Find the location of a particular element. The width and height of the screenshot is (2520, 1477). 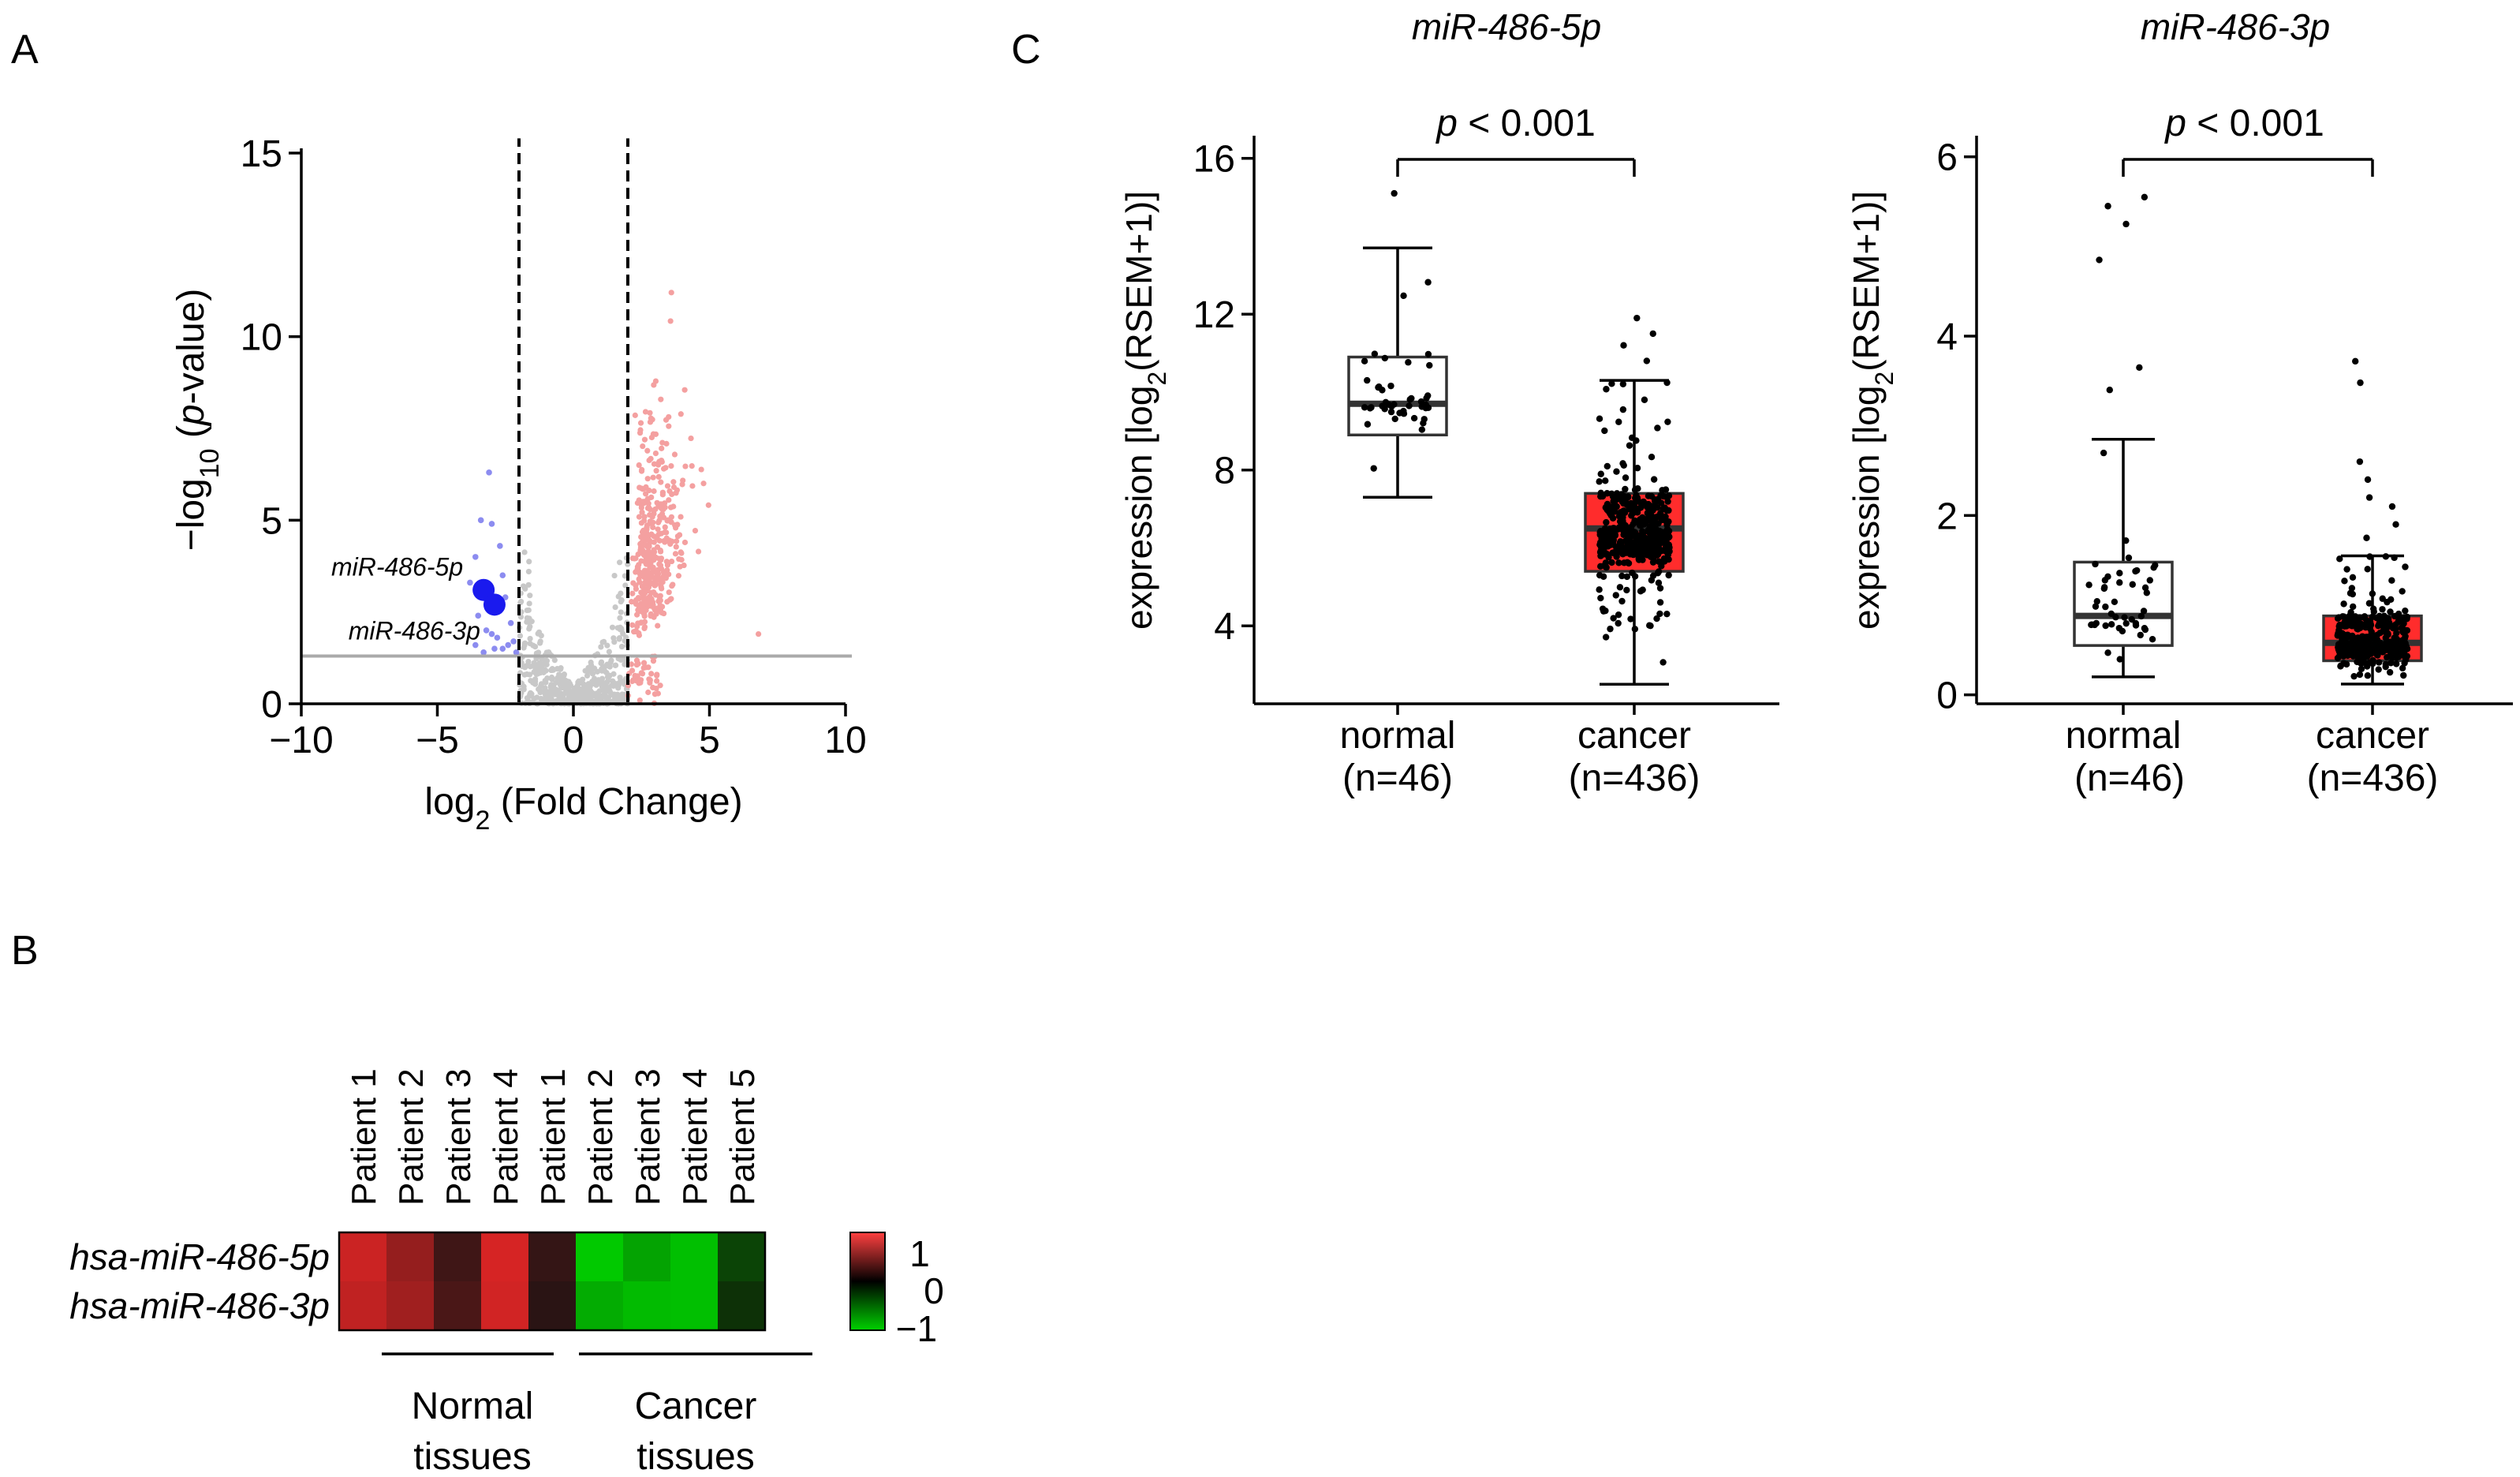

box is located at coordinates (2123, 603).